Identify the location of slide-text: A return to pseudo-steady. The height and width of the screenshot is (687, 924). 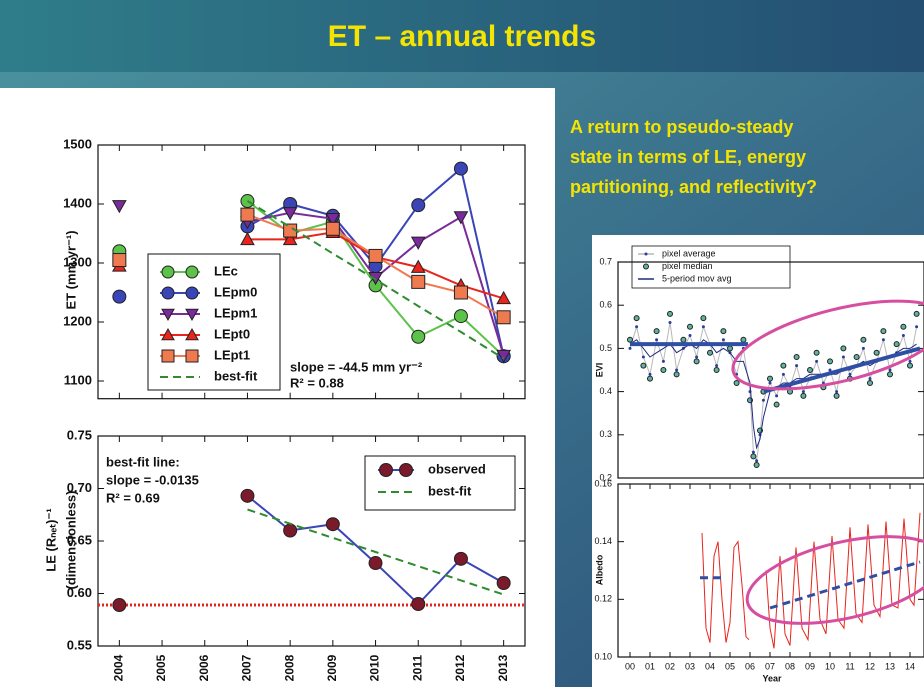
(681, 127).